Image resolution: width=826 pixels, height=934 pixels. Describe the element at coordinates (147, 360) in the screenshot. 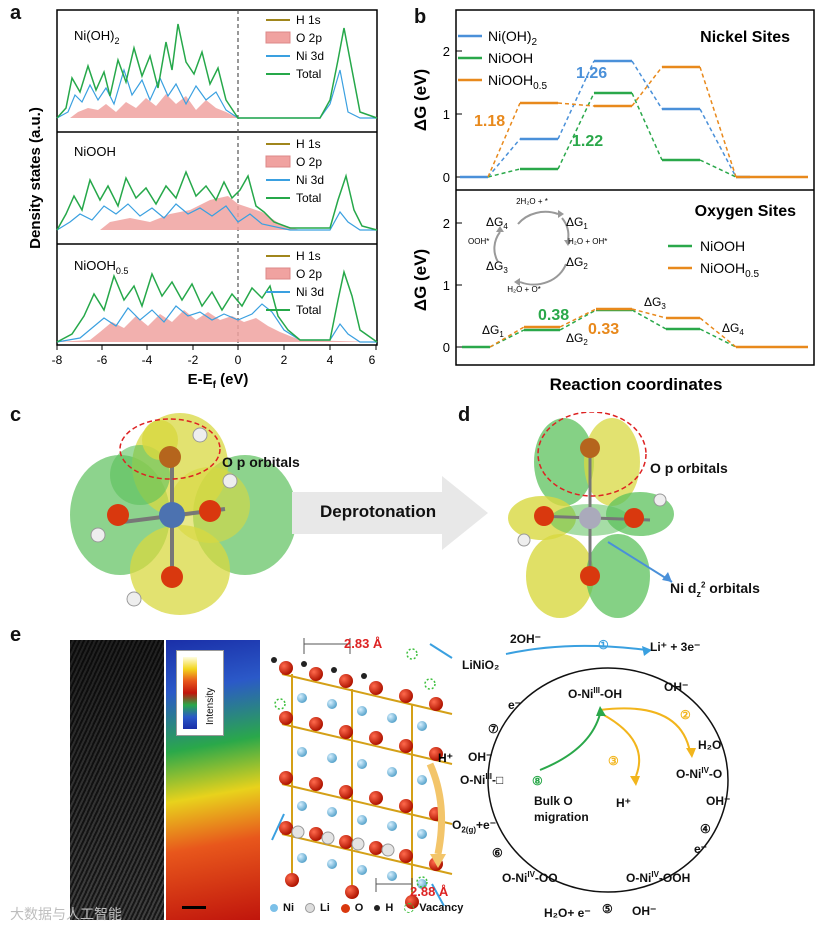

I see `svg-text: -4` at that location.